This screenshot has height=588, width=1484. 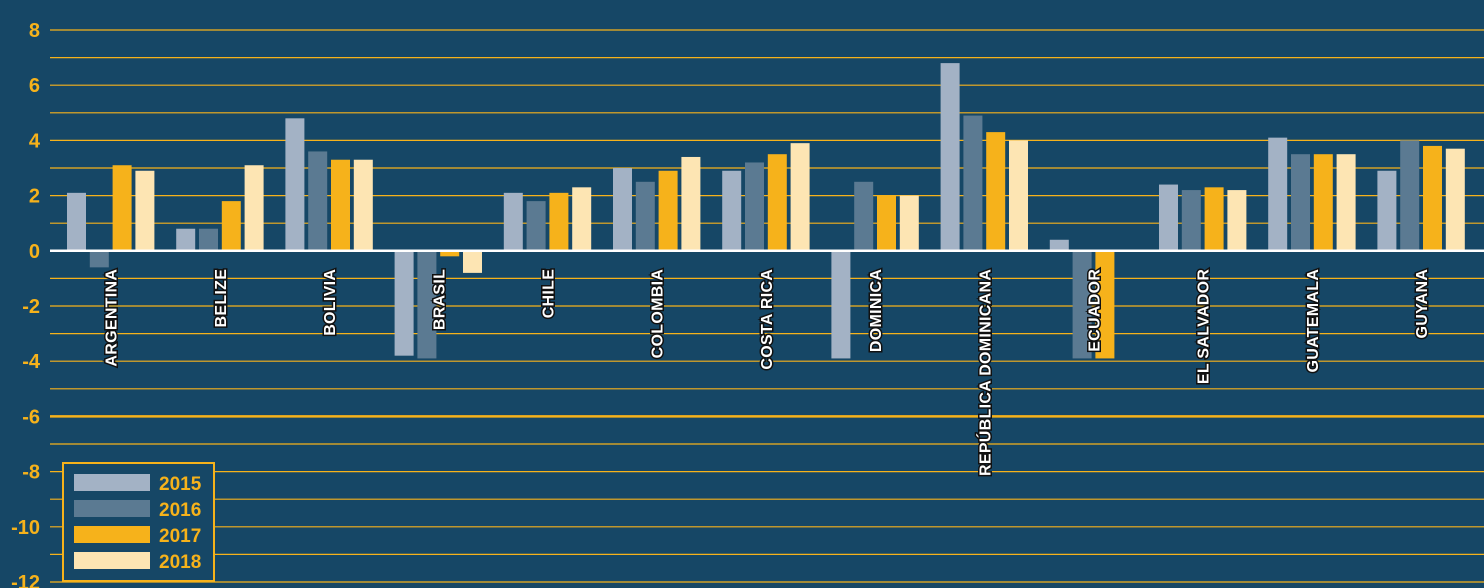 What do you see at coordinates (180, 562) in the screenshot?
I see `legend-label: 2018` at bounding box center [180, 562].